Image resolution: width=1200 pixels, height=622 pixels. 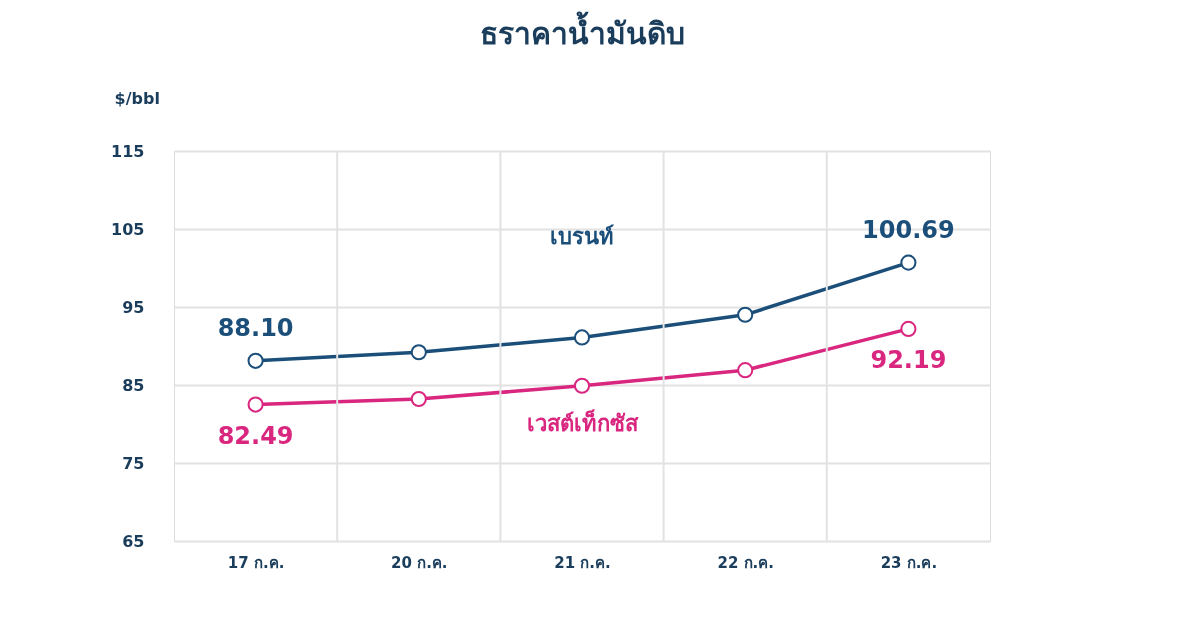 I want to click on y-tick-label: 95, so click(x=133, y=307).